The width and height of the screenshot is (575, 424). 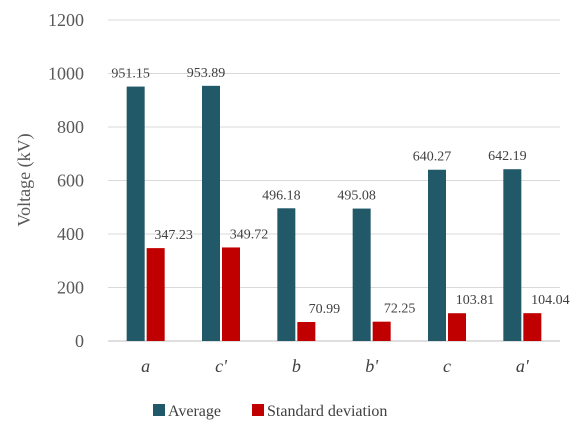 What do you see at coordinates (249, 234) in the screenshot?
I see `data-label: 349.72` at bounding box center [249, 234].